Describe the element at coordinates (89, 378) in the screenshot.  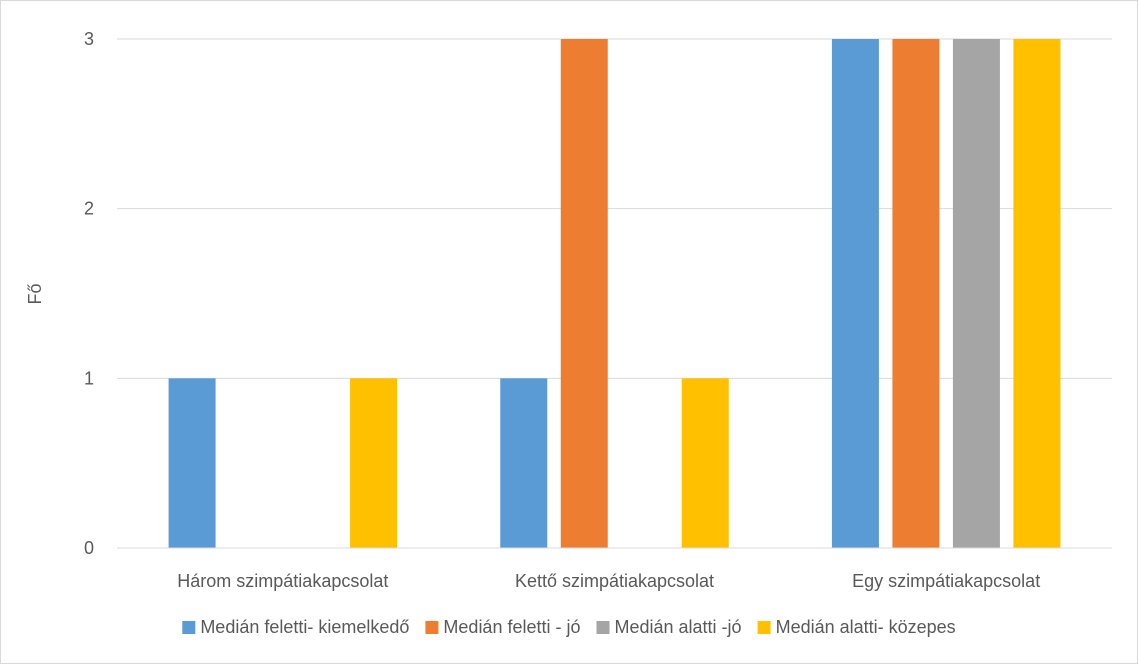
I see `y-tick-label: 1` at that location.